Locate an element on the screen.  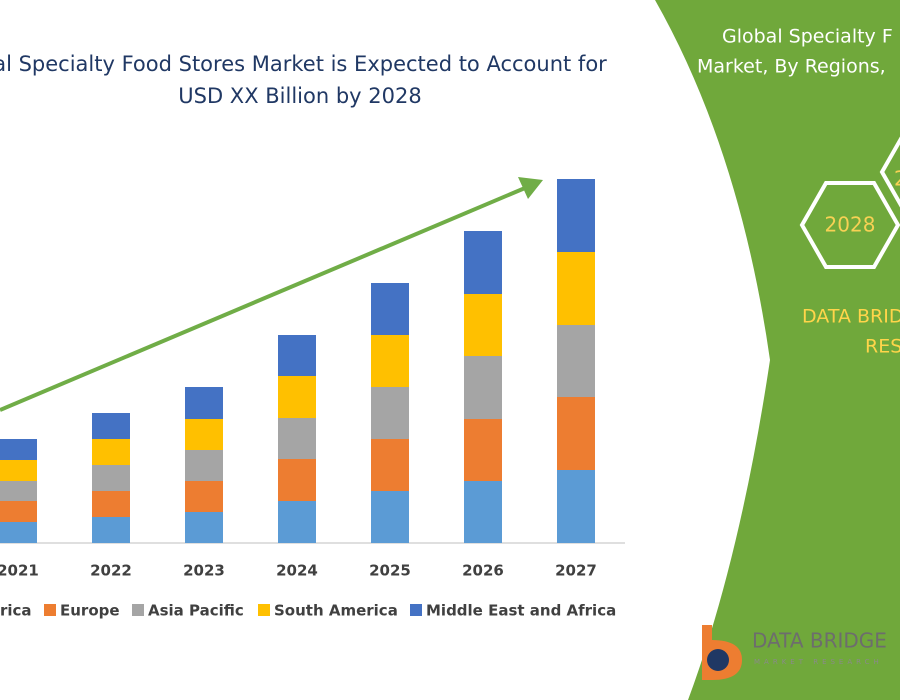
panel-title: Market, By Regions, is located at coordinates (791, 67).